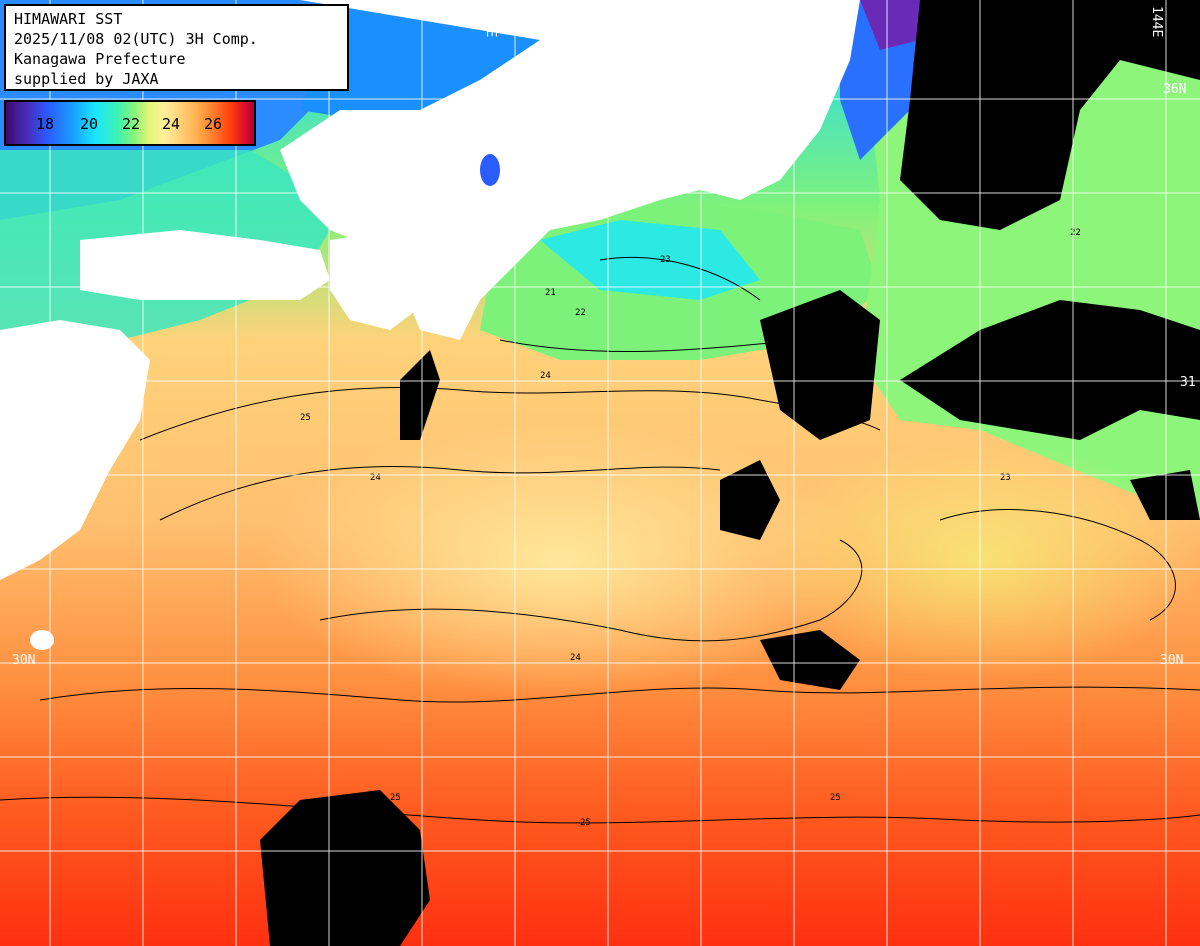  Describe the element at coordinates (619, 694) in the screenshot. I see `isotherm-25-south` at that location.